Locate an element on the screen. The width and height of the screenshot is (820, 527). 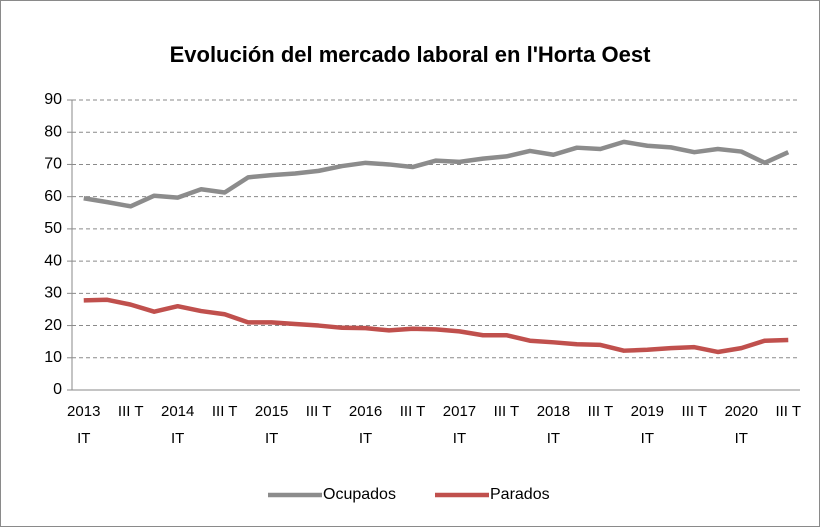
x-tick-label: 2018 IT is located at coordinates (553, 425).